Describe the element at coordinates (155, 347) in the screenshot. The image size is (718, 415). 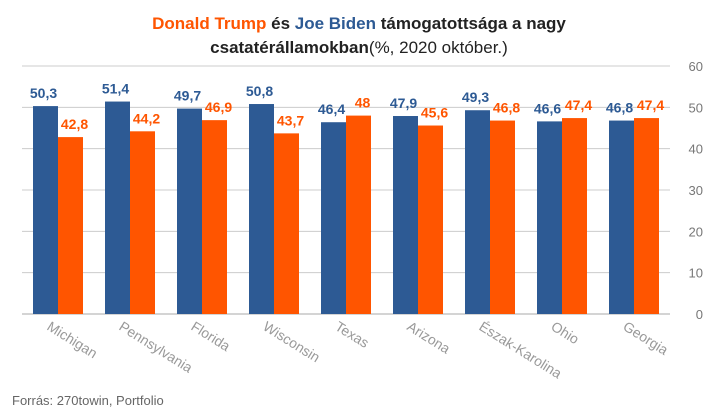
I see `category-label: Pennsylvania` at that location.